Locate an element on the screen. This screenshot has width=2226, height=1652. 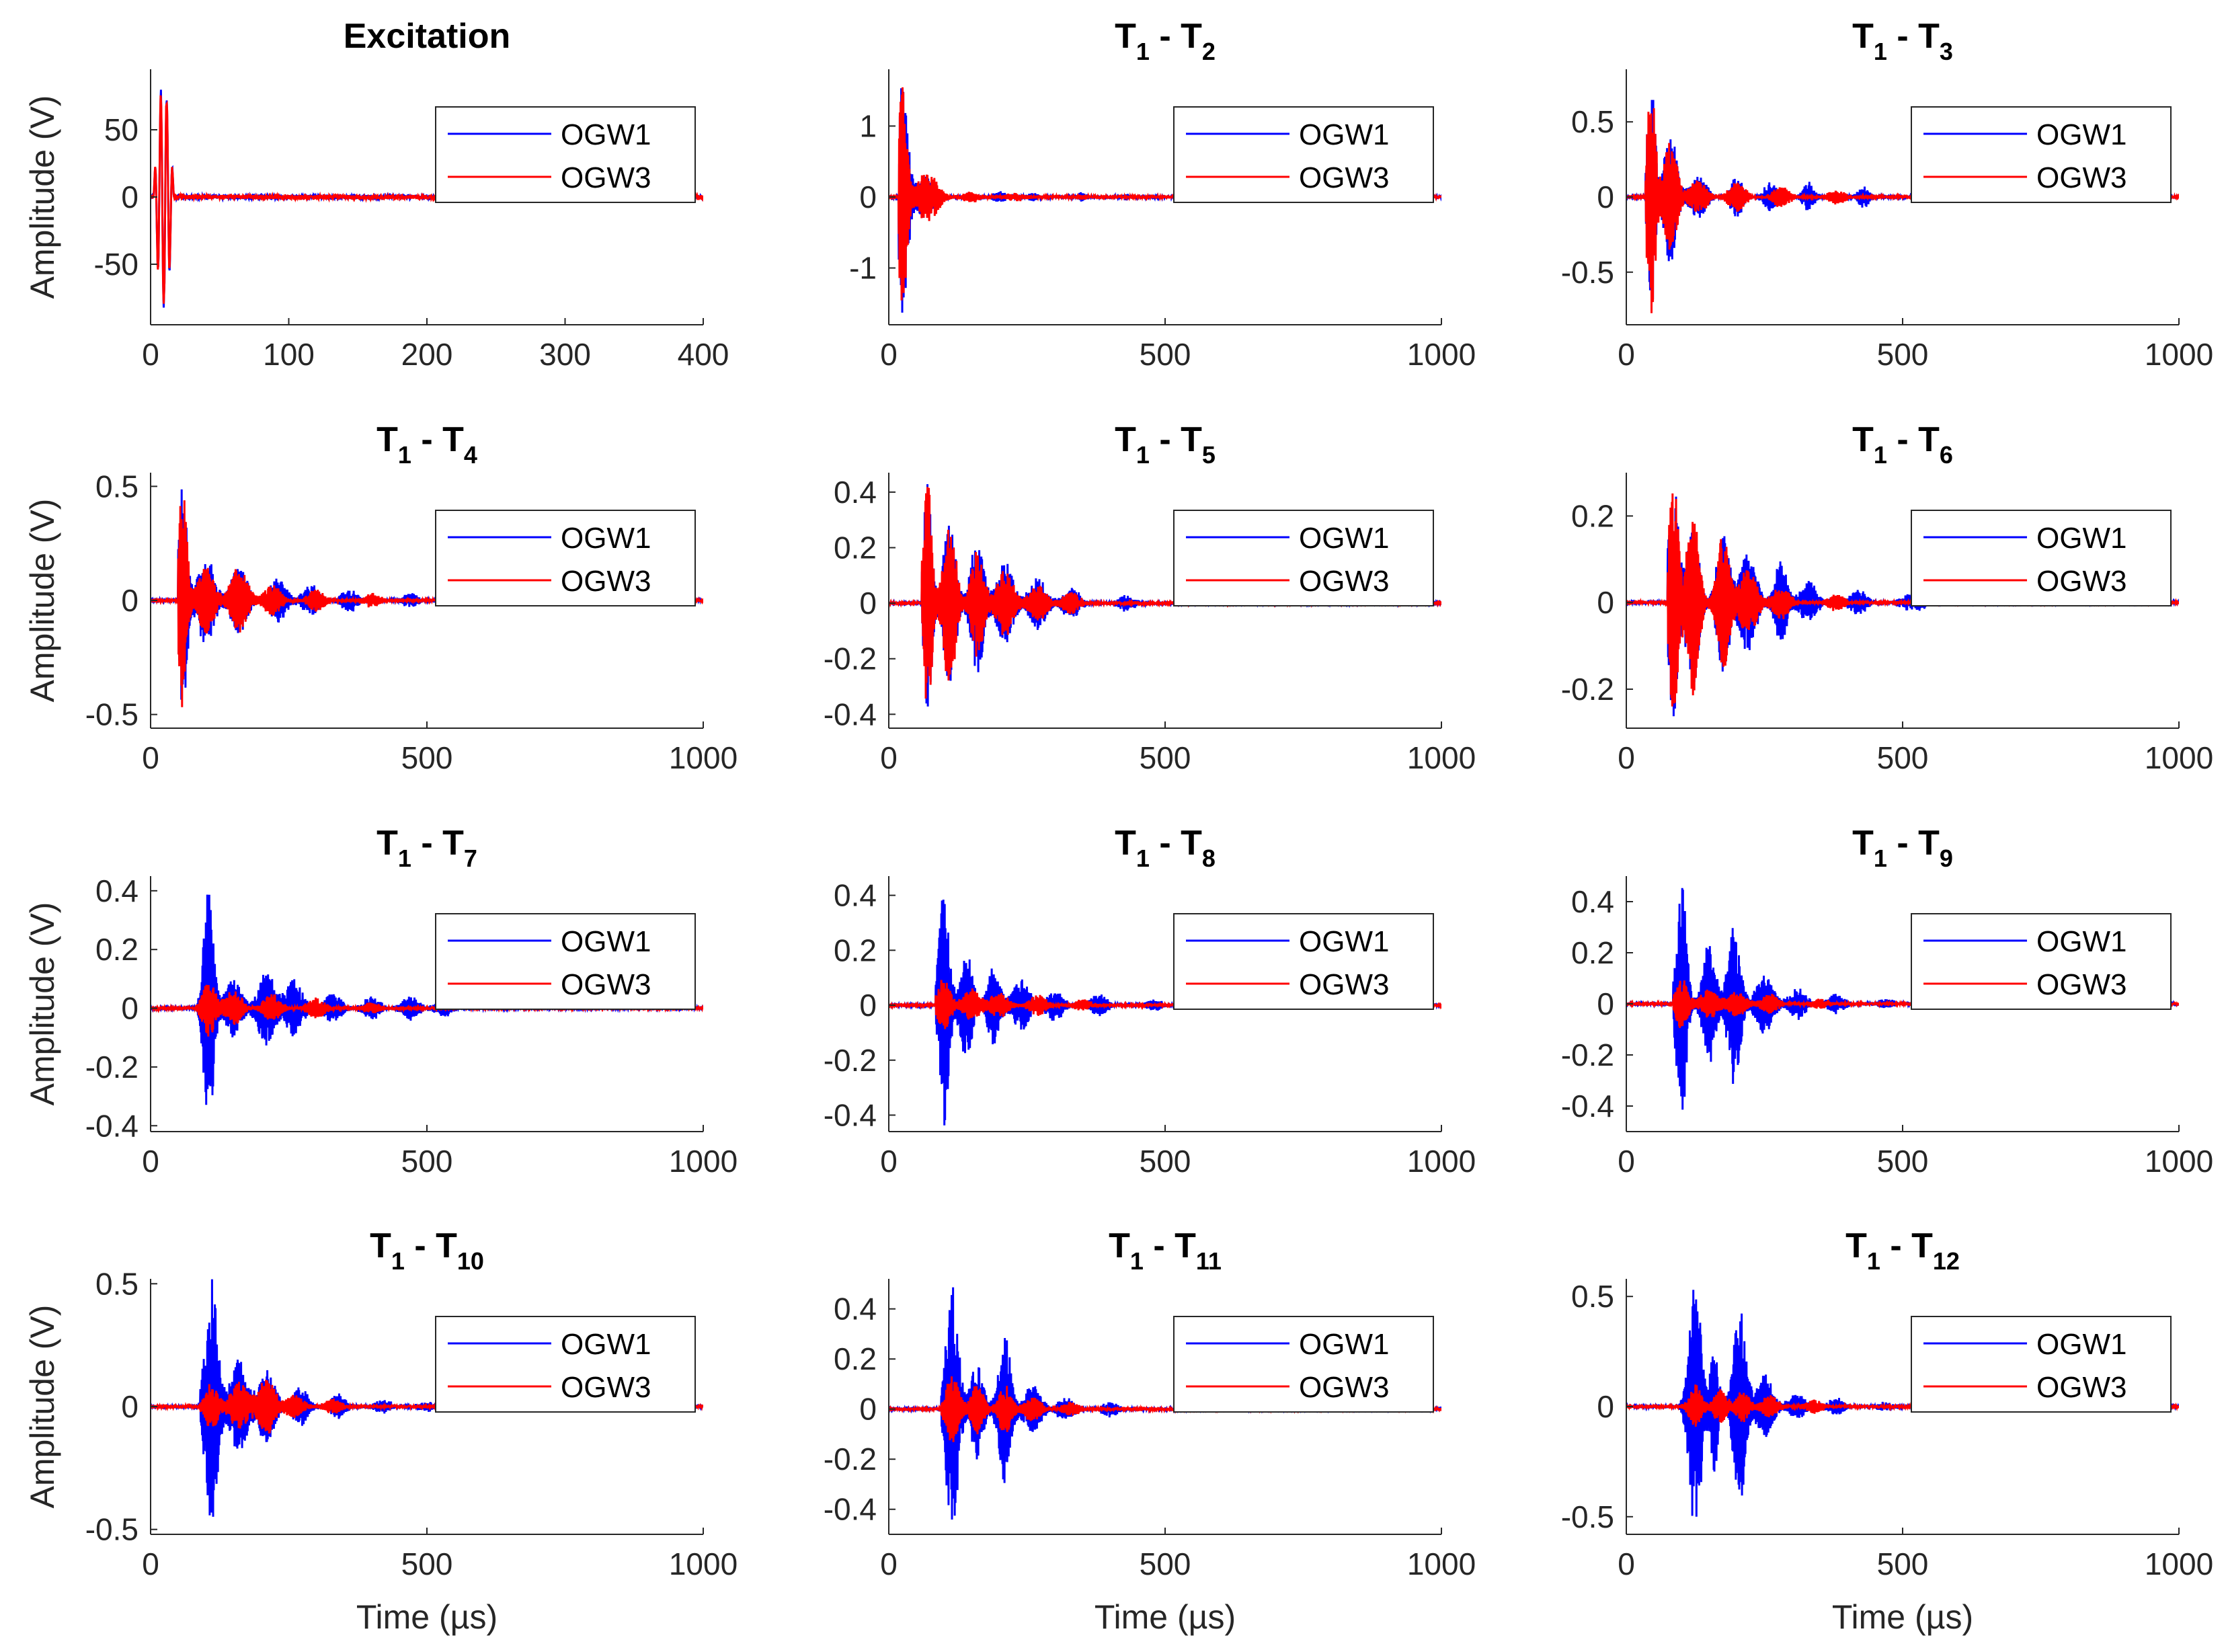
title-subscript: 6 is located at coordinates (1946, 455).